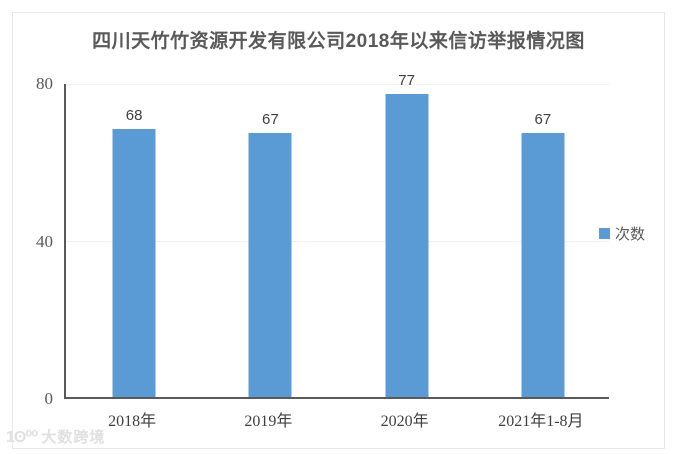  I want to click on legend: 次数, so click(622, 233).